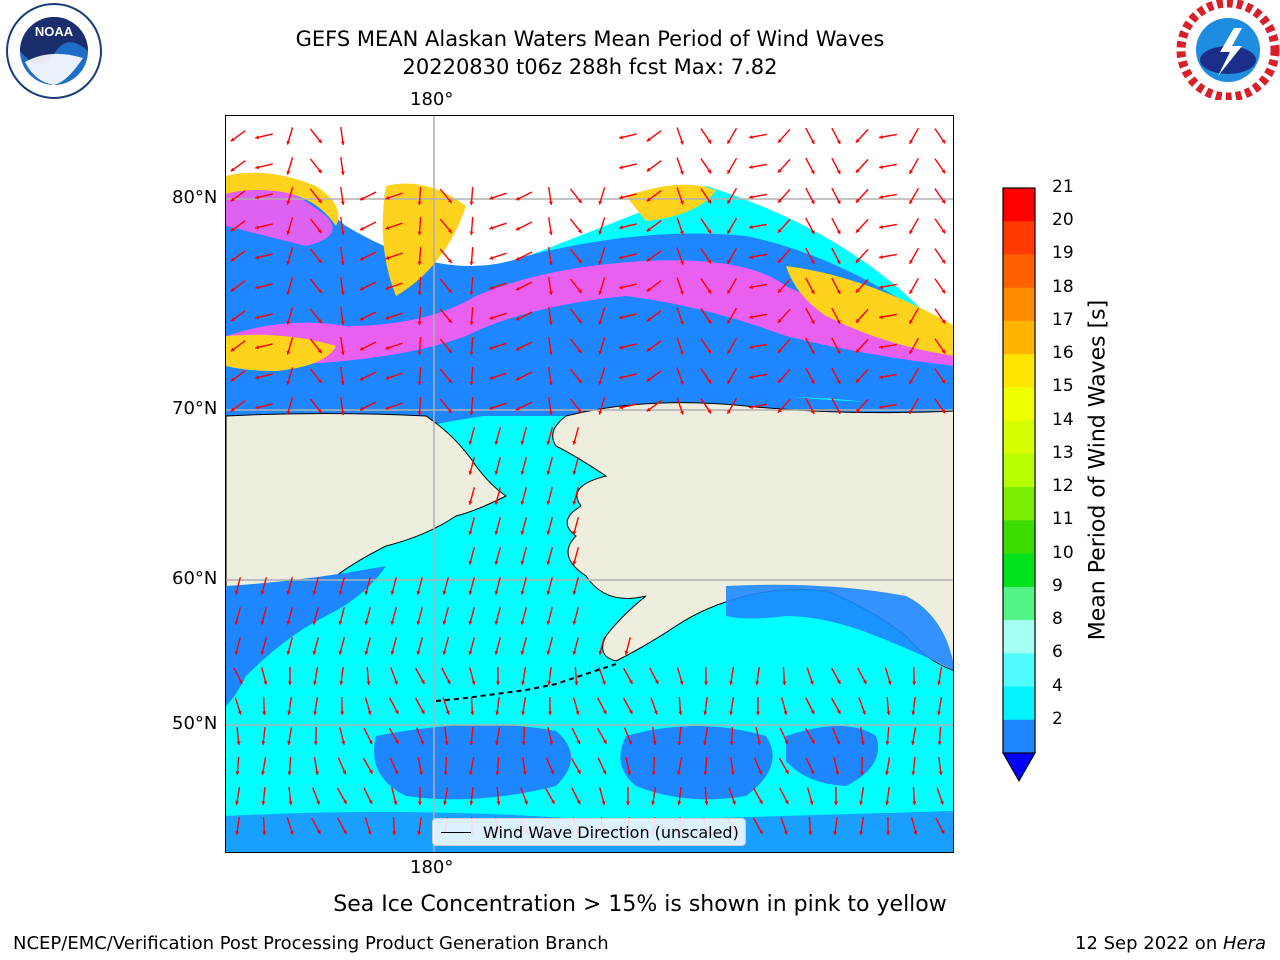  What do you see at coordinates (1149, 943) in the screenshot?
I see `date-text: 12 Sep 2022 on` at bounding box center [1149, 943].